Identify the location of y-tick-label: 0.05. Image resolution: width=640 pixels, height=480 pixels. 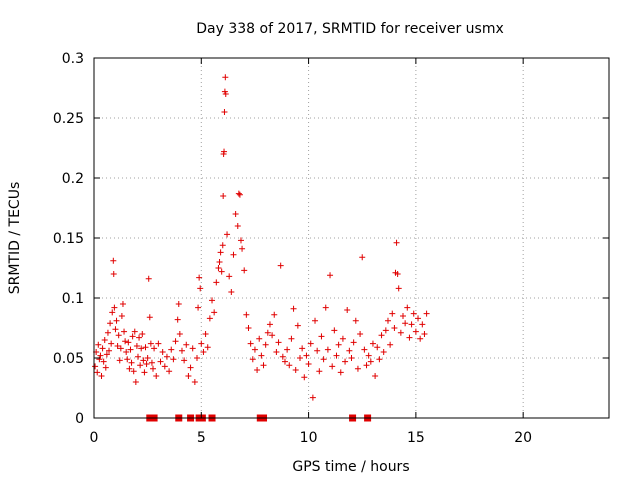
(68, 359).